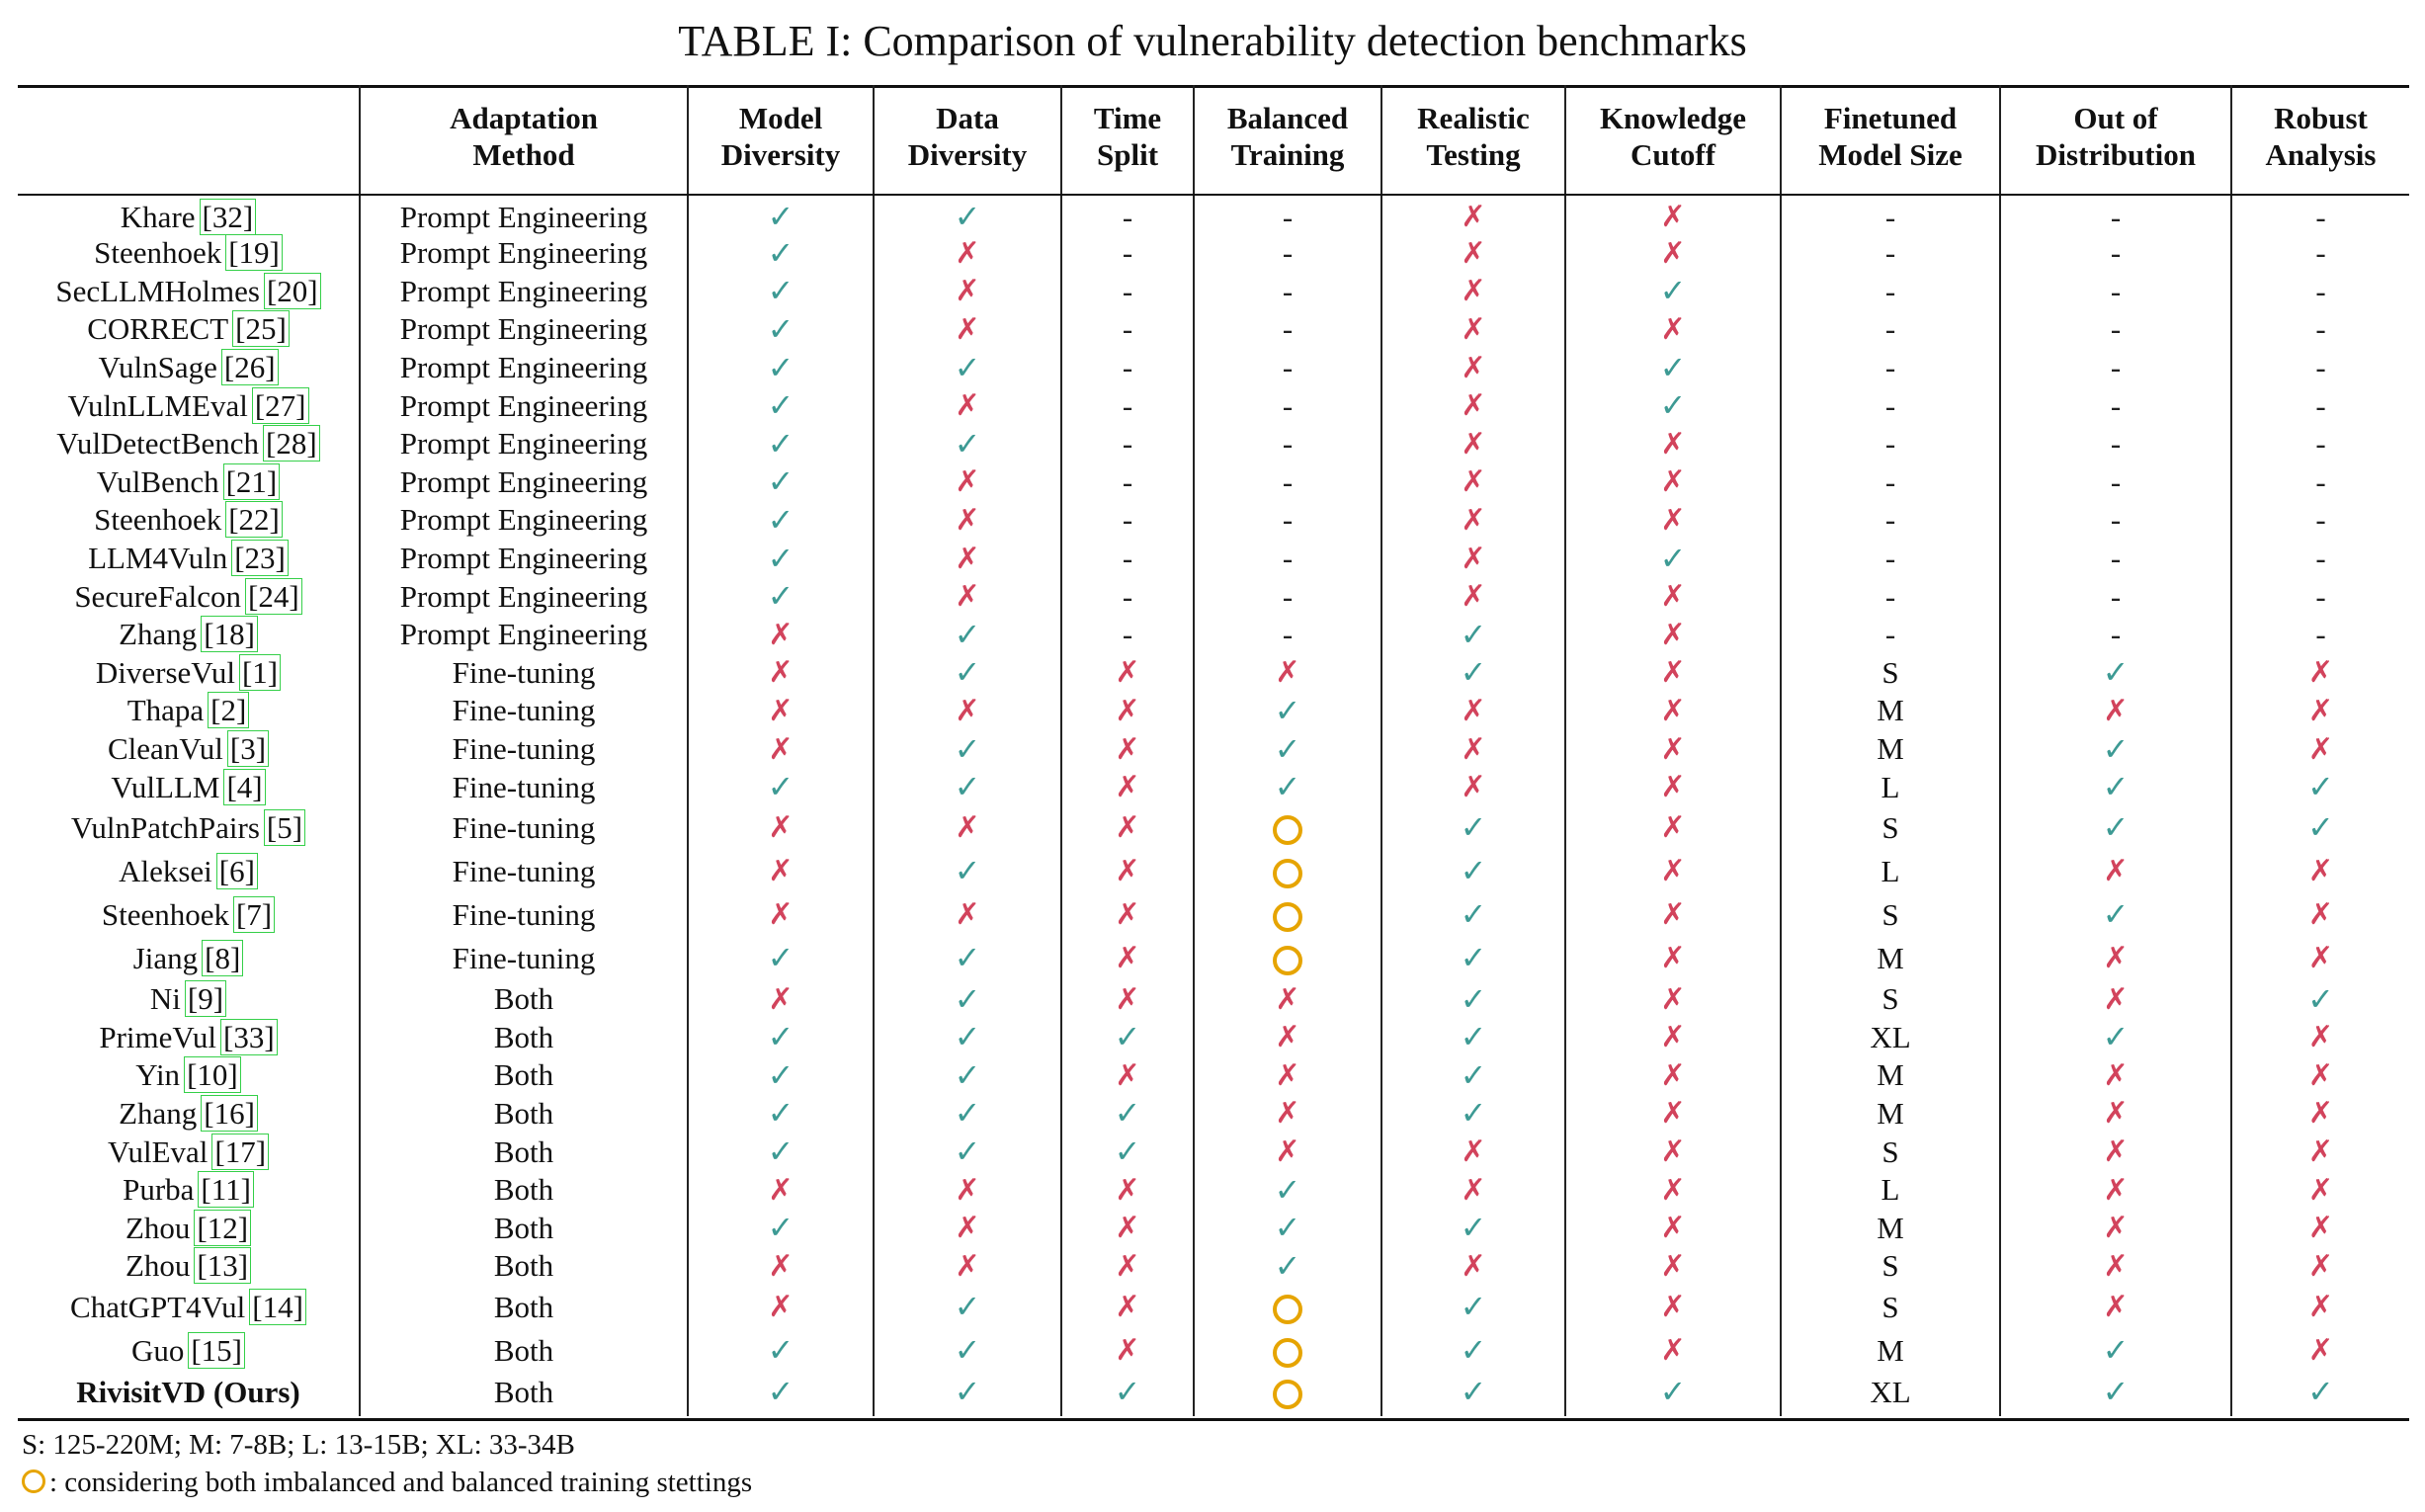  Describe the element at coordinates (251, 481) in the screenshot. I see `citation-link: [21]` at that location.